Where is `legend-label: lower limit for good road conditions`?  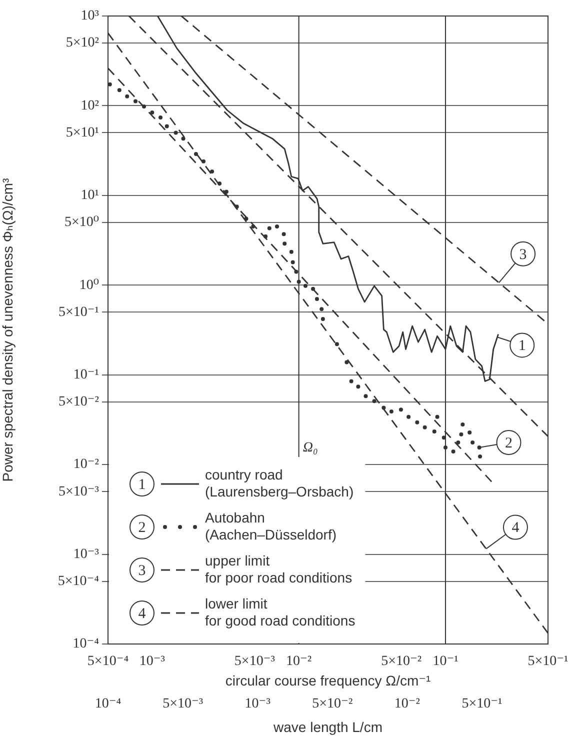 legend-label: lower limit for good road conditions is located at coordinates (280, 611).